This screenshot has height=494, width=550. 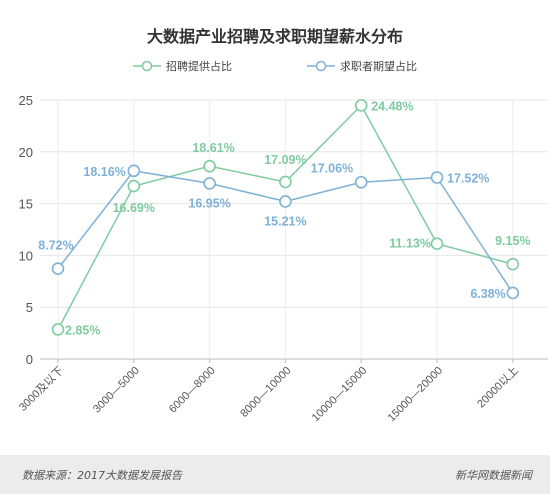 What do you see at coordinates (134, 208) in the screenshot?
I see `data-label: 16.69%` at bounding box center [134, 208].